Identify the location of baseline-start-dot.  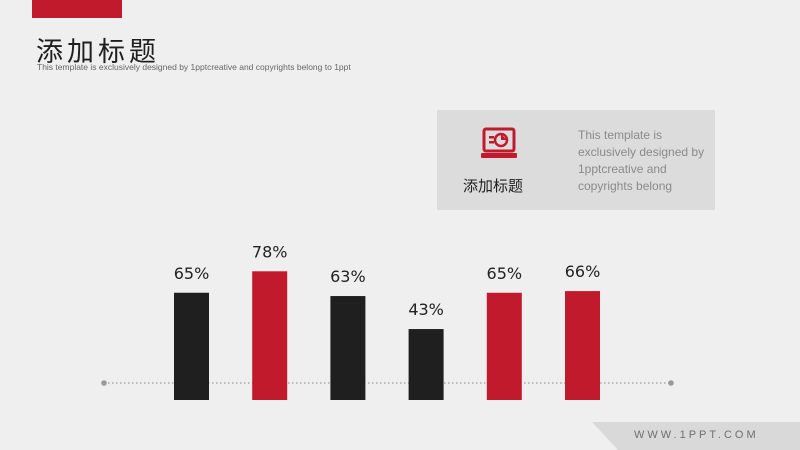
(104, 383).